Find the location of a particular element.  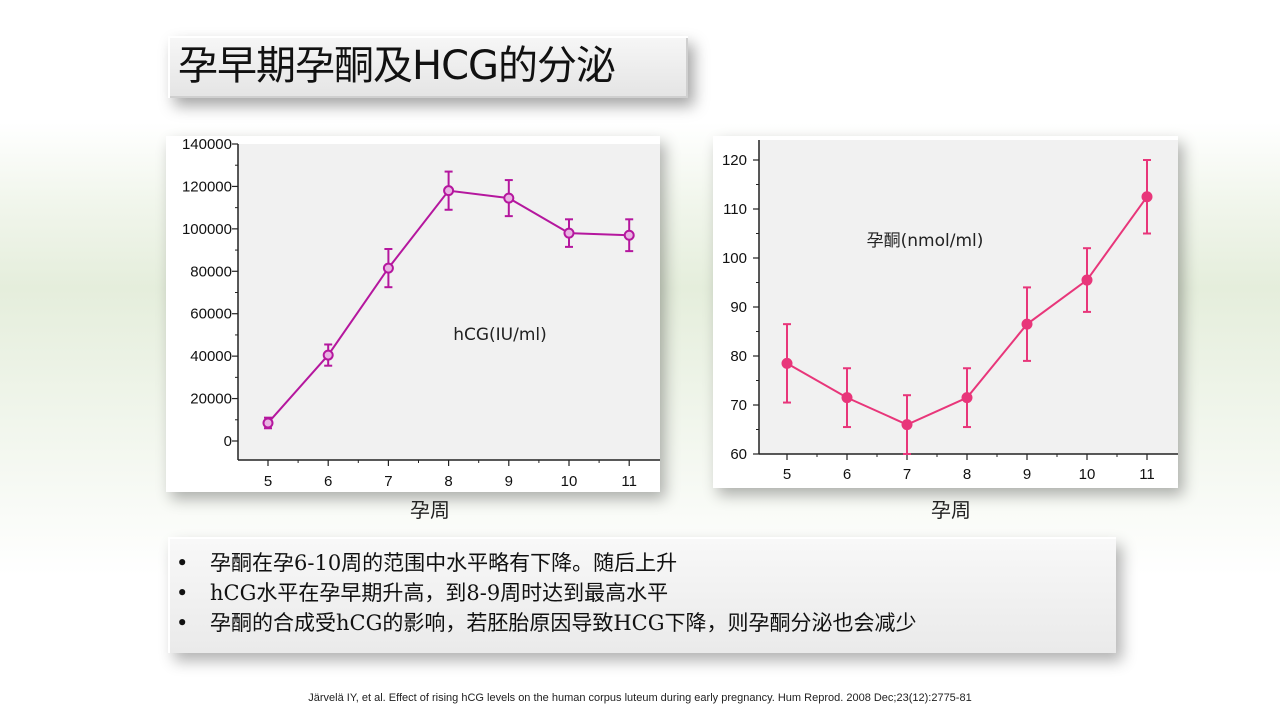

y-tick-label: 70 is located at coordinates (738, 405).